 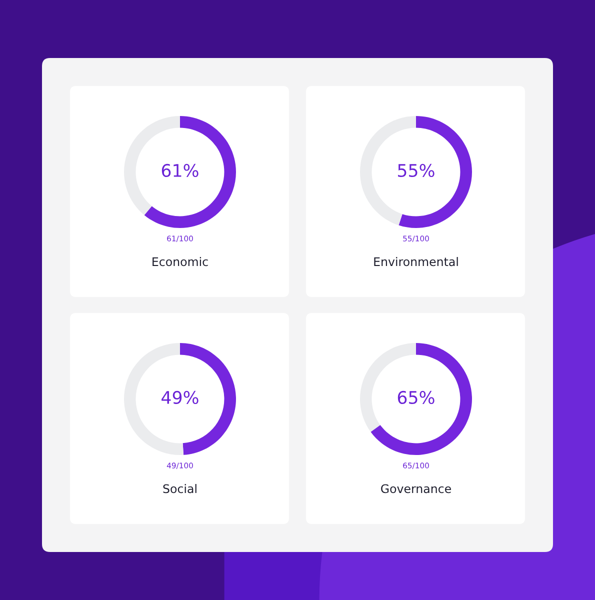 I want to click on text: Environmental, so click(x=416, y=261).